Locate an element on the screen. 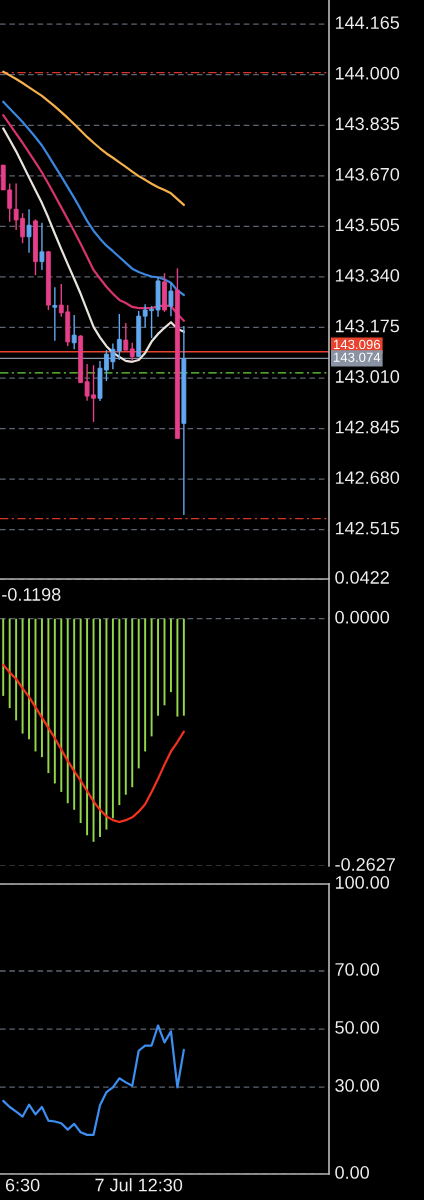  y-tick-label: 50.00 is located at coordinates (357, 1027).